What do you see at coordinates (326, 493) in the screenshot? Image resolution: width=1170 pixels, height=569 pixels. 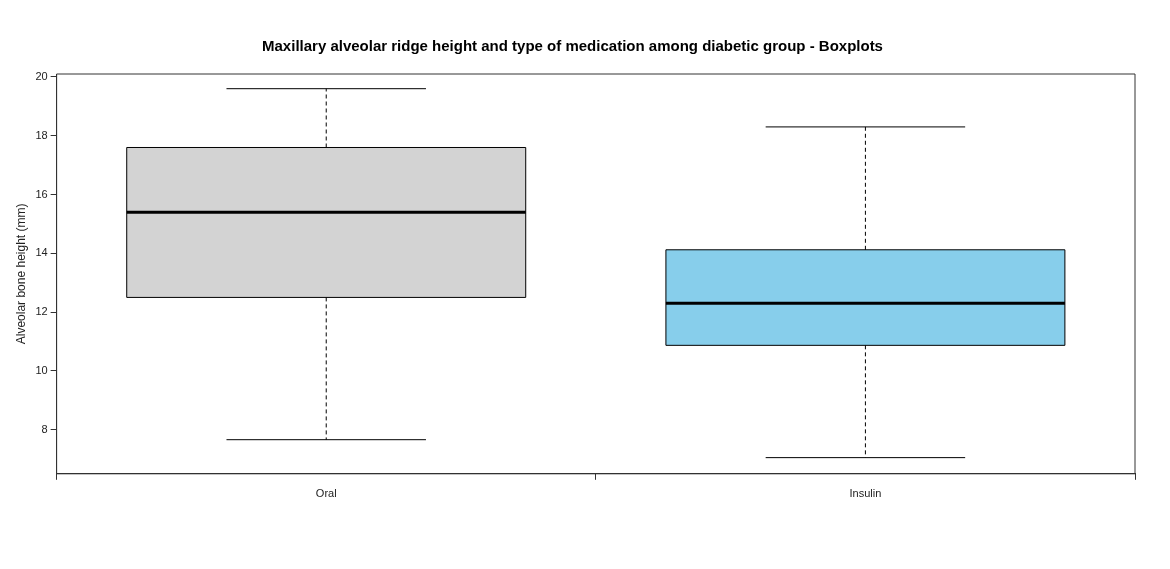 I see `x-tick-label: Oral` at bounding box center [326, 493].